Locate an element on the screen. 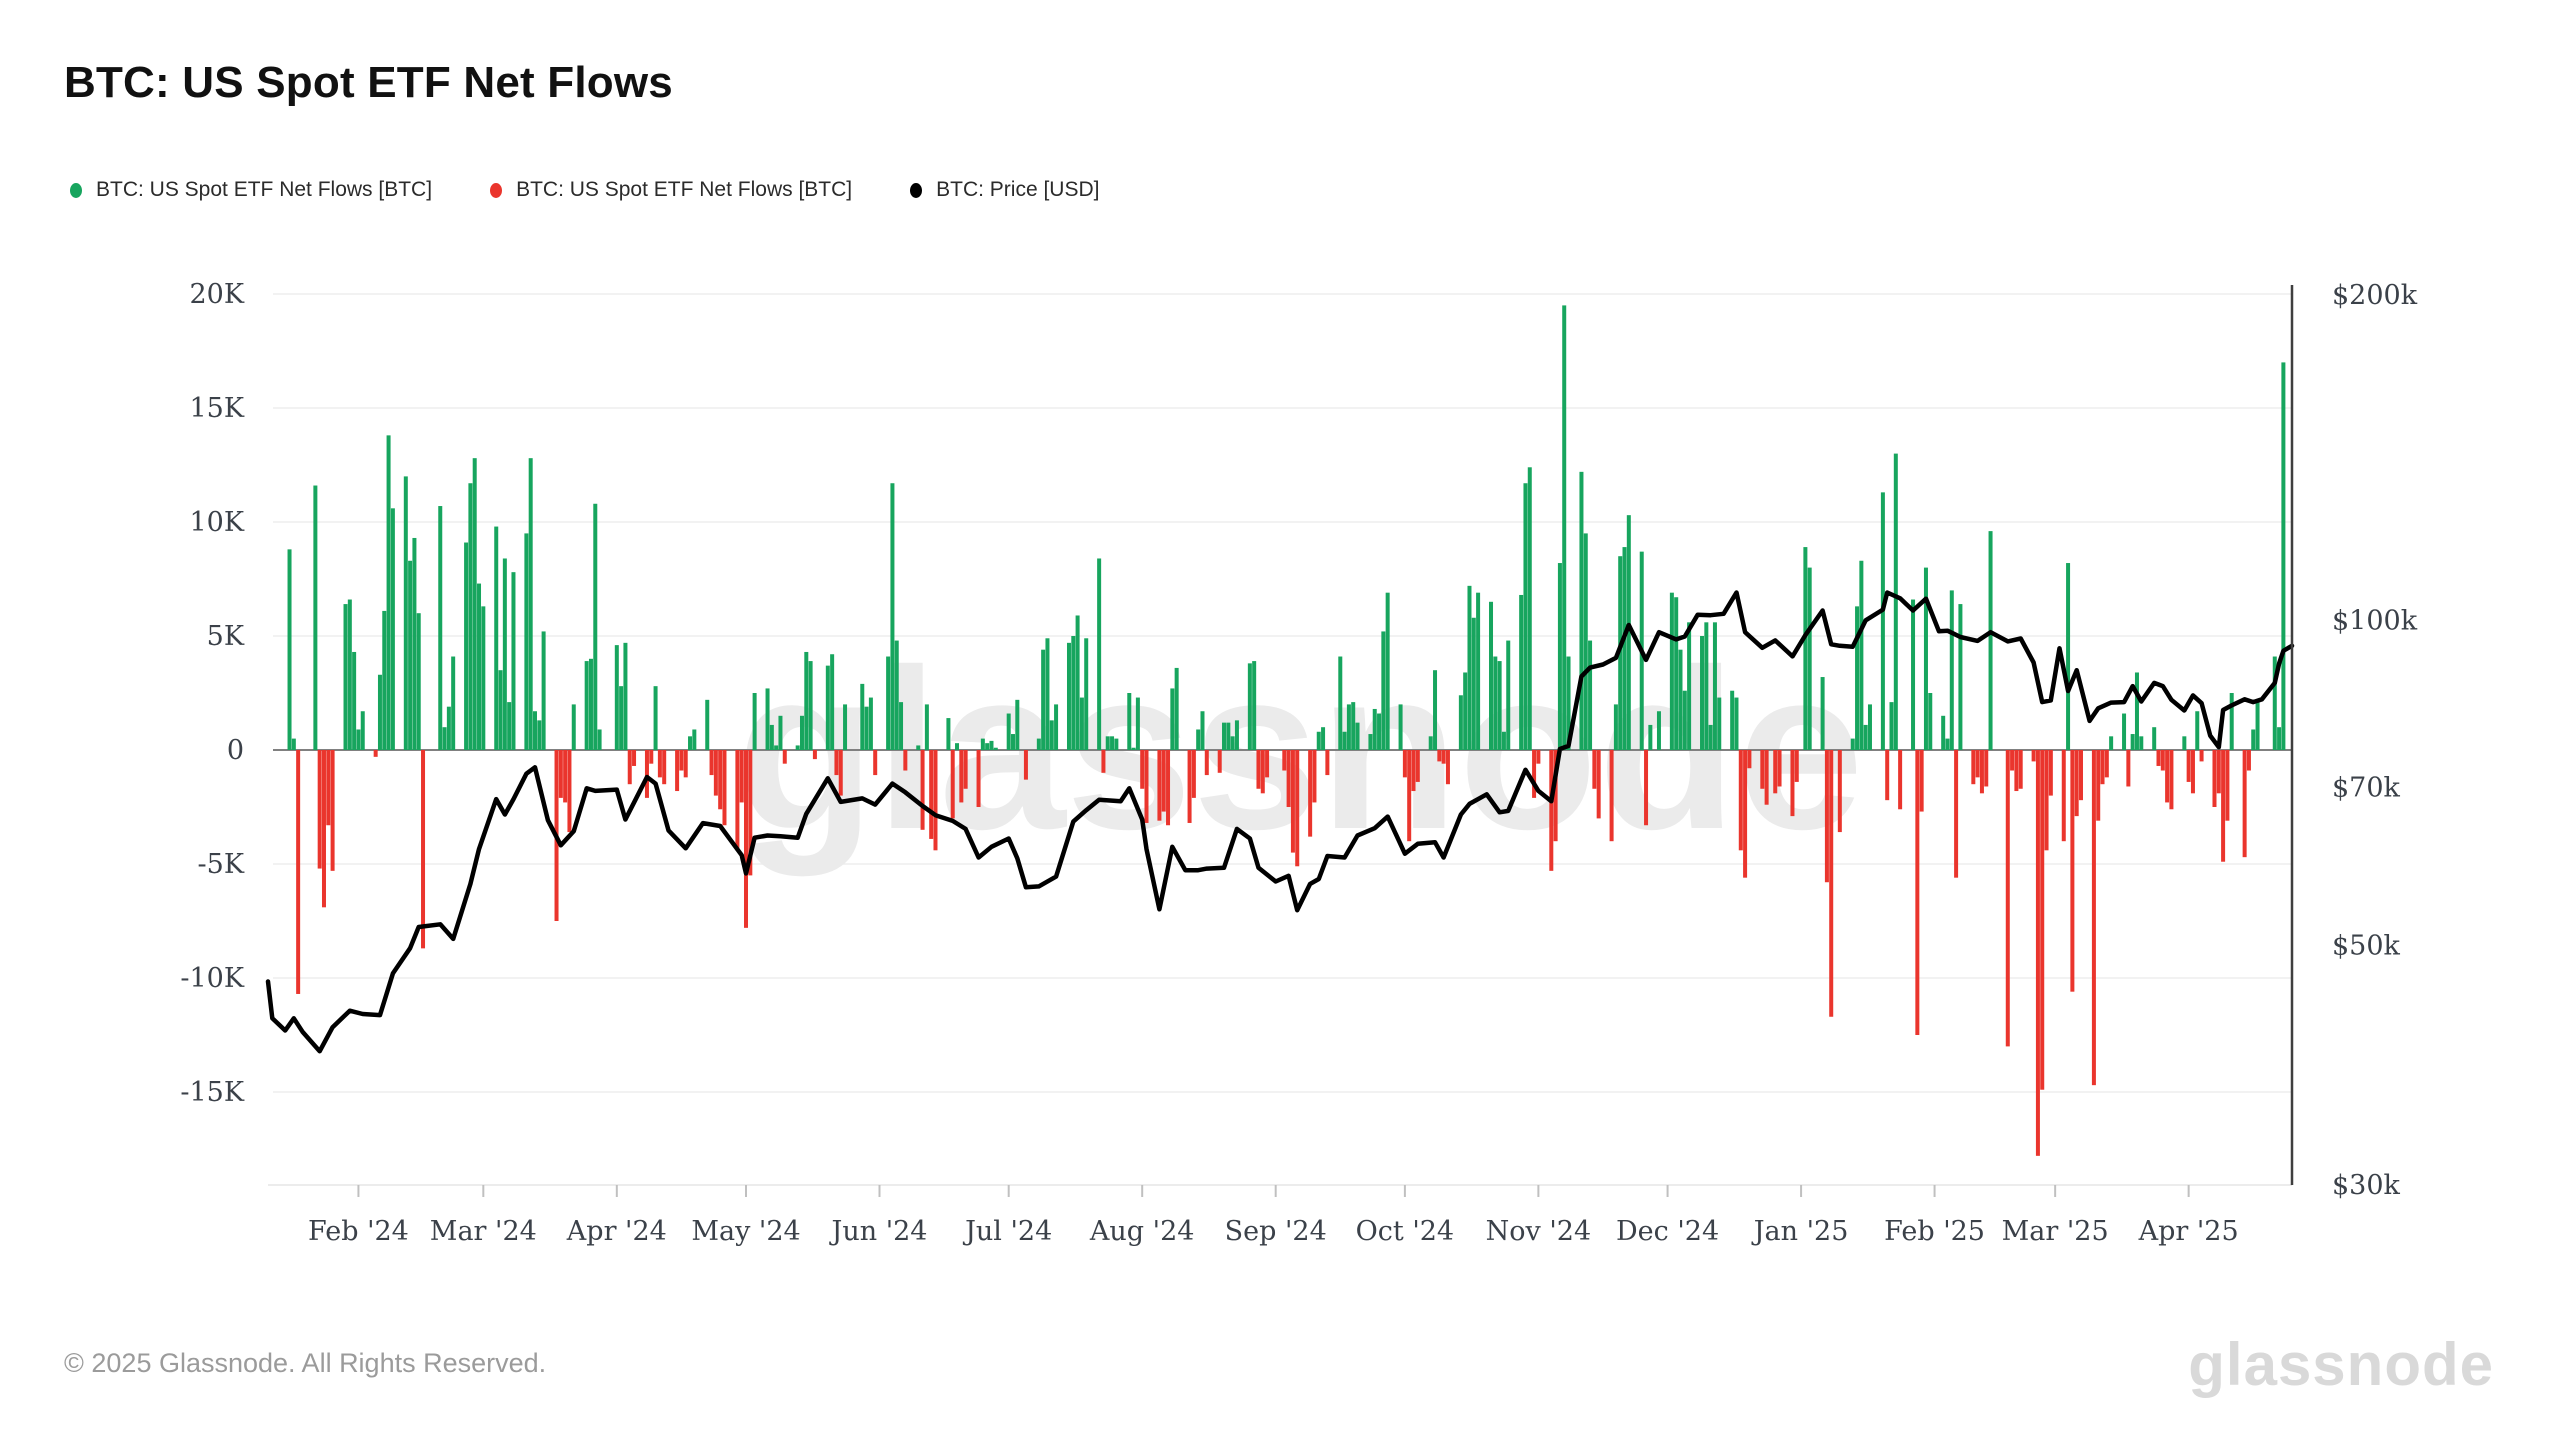  svg-text: $70k is located at coordinates (2366, 788).